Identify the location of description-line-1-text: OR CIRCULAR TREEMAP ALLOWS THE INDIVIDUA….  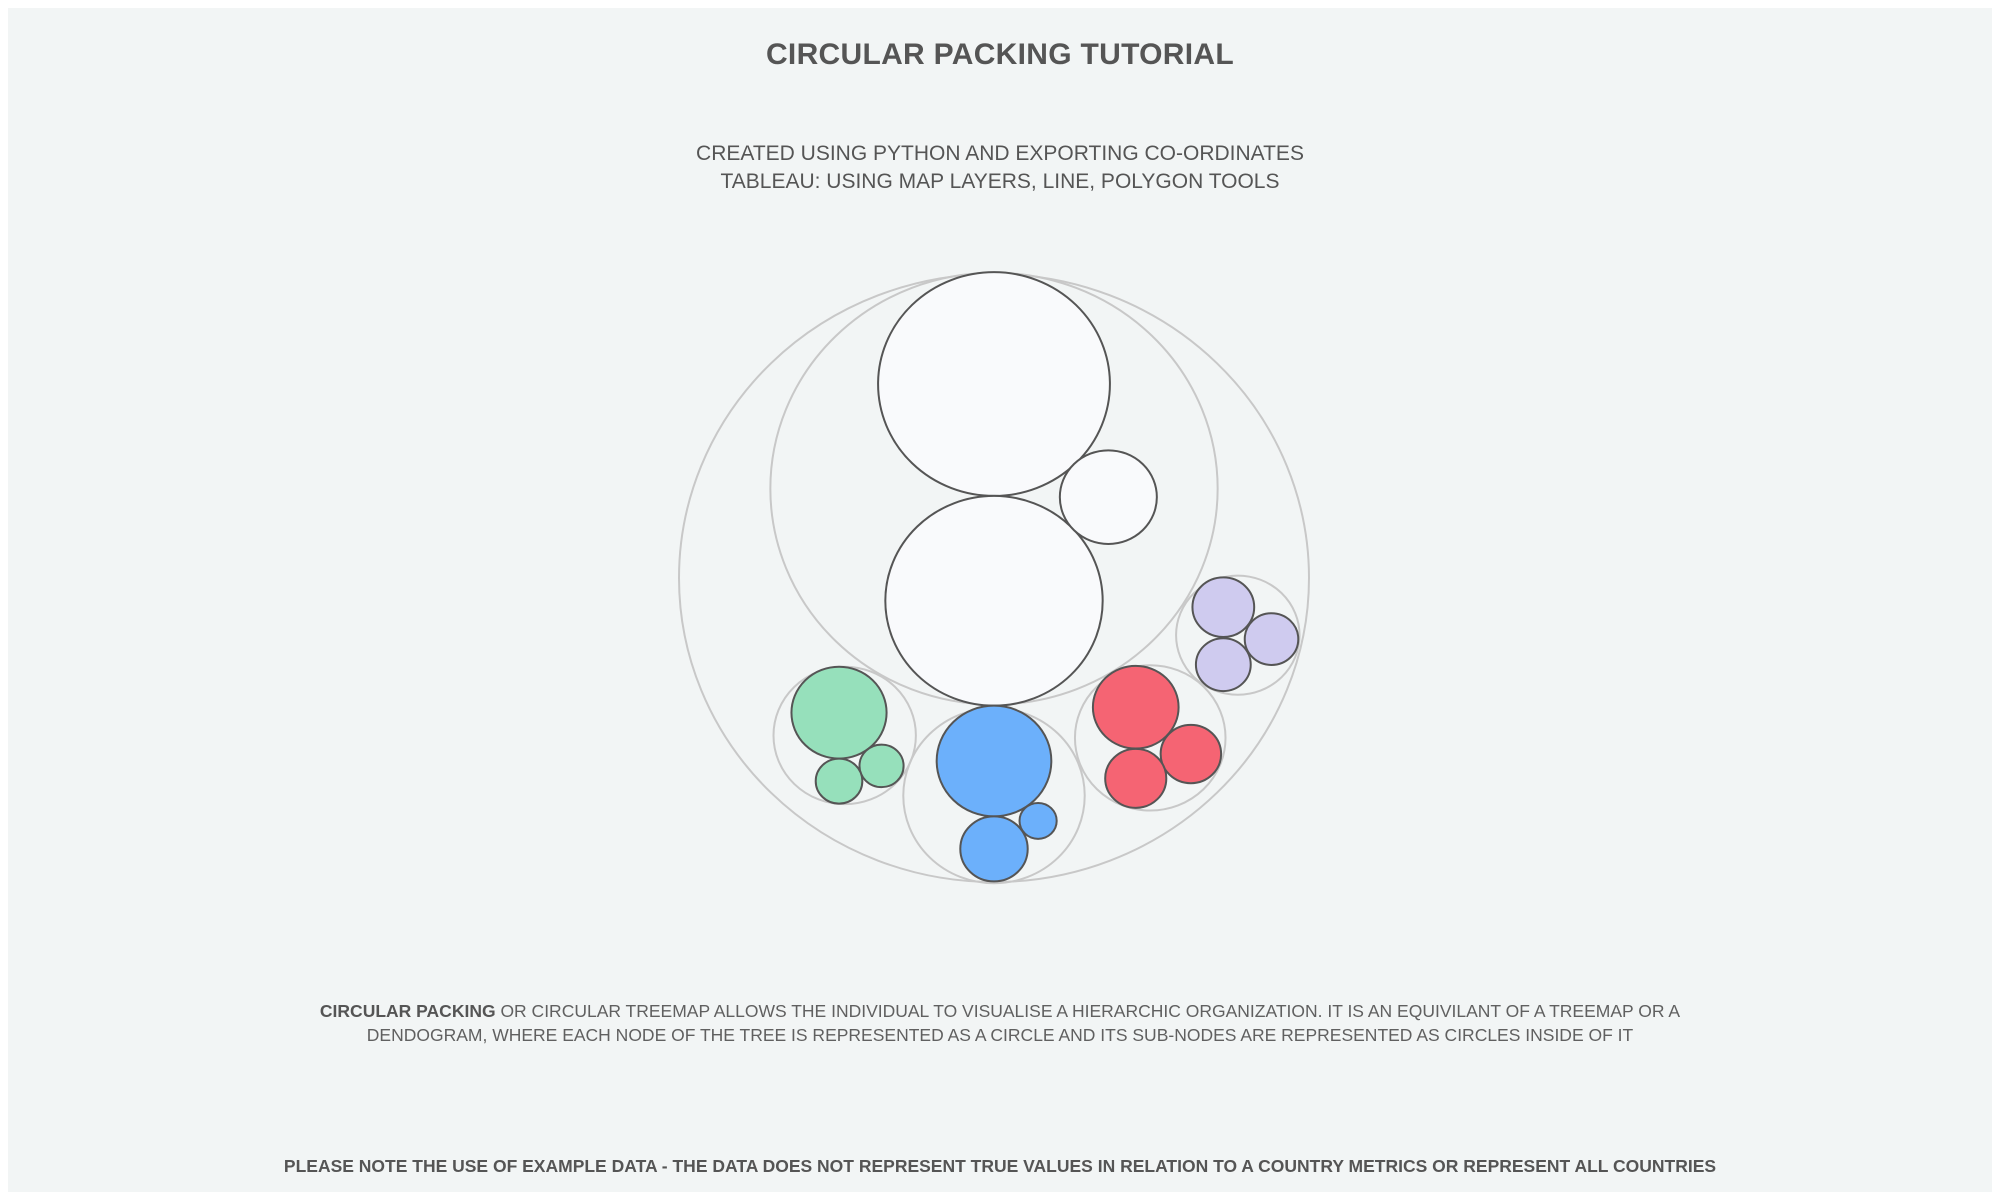
(1088, 1011).